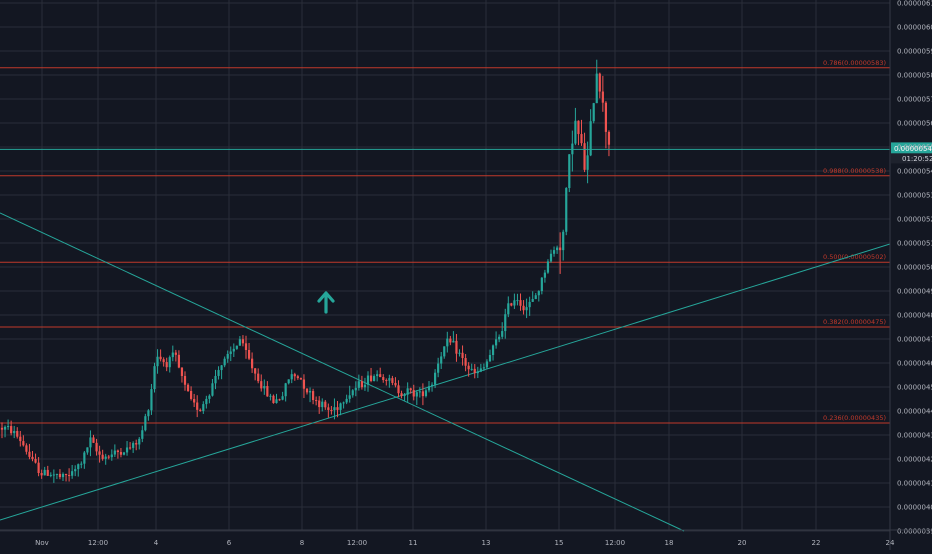 This screenshot has width=932, height=554. I want to click on current-price-label: 0.00000549, so click(913, 149).